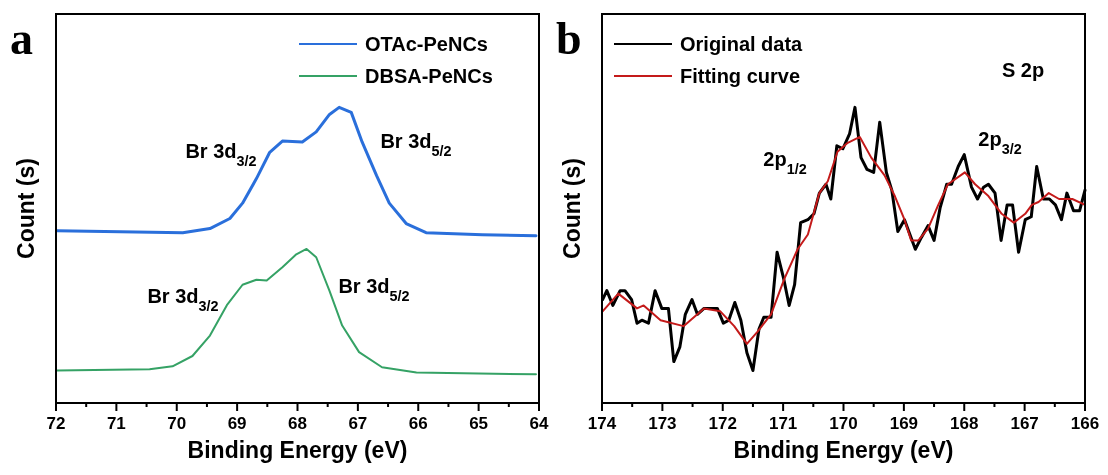 The height and width of the screenshot is (475, 1108). Describe the element at coordinates (297, 423) in the screenshot. I see `x-tick-label: 68` at that location.